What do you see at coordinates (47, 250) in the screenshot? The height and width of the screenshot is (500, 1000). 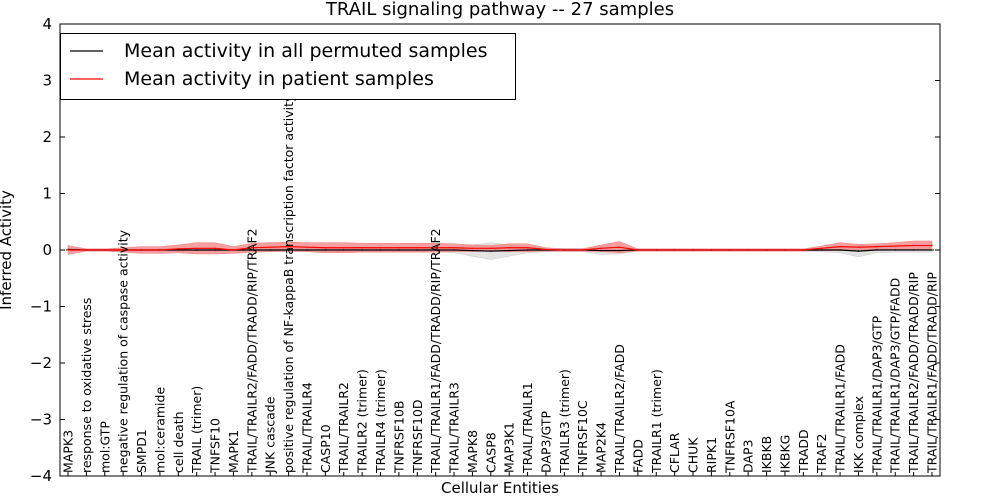 I see `y-tick-label: 0` at bounding box center [47, 250].